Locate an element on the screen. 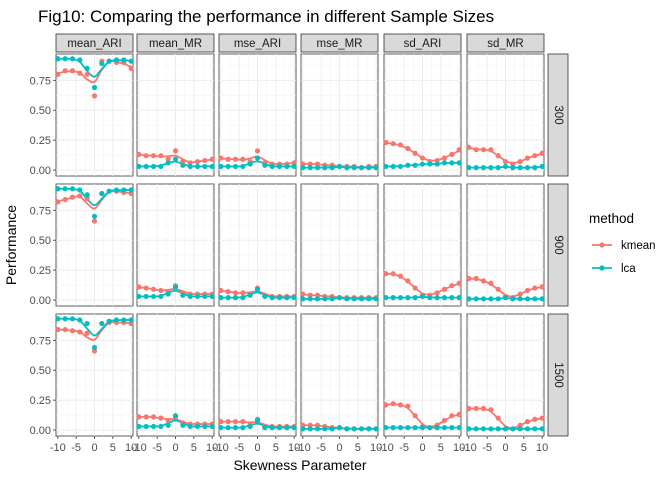  row-strip-label: 900 is located at coordinates (558, 244).